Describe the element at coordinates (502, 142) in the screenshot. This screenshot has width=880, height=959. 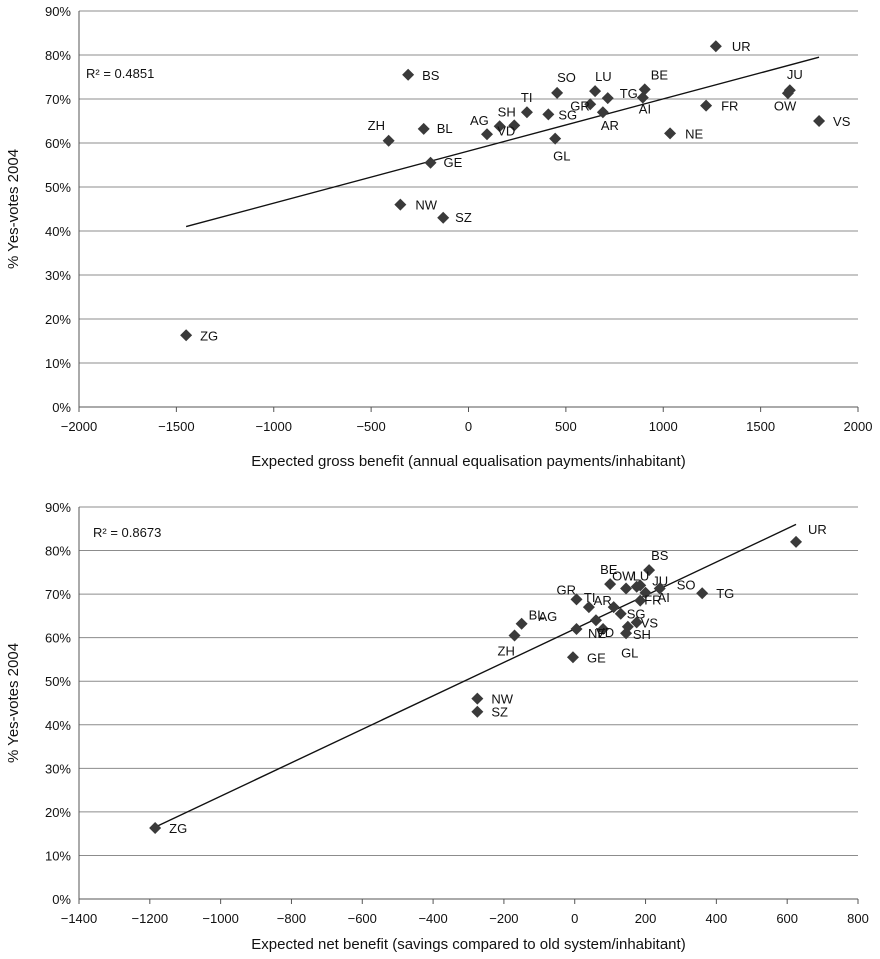
I see `trendline` at that location.